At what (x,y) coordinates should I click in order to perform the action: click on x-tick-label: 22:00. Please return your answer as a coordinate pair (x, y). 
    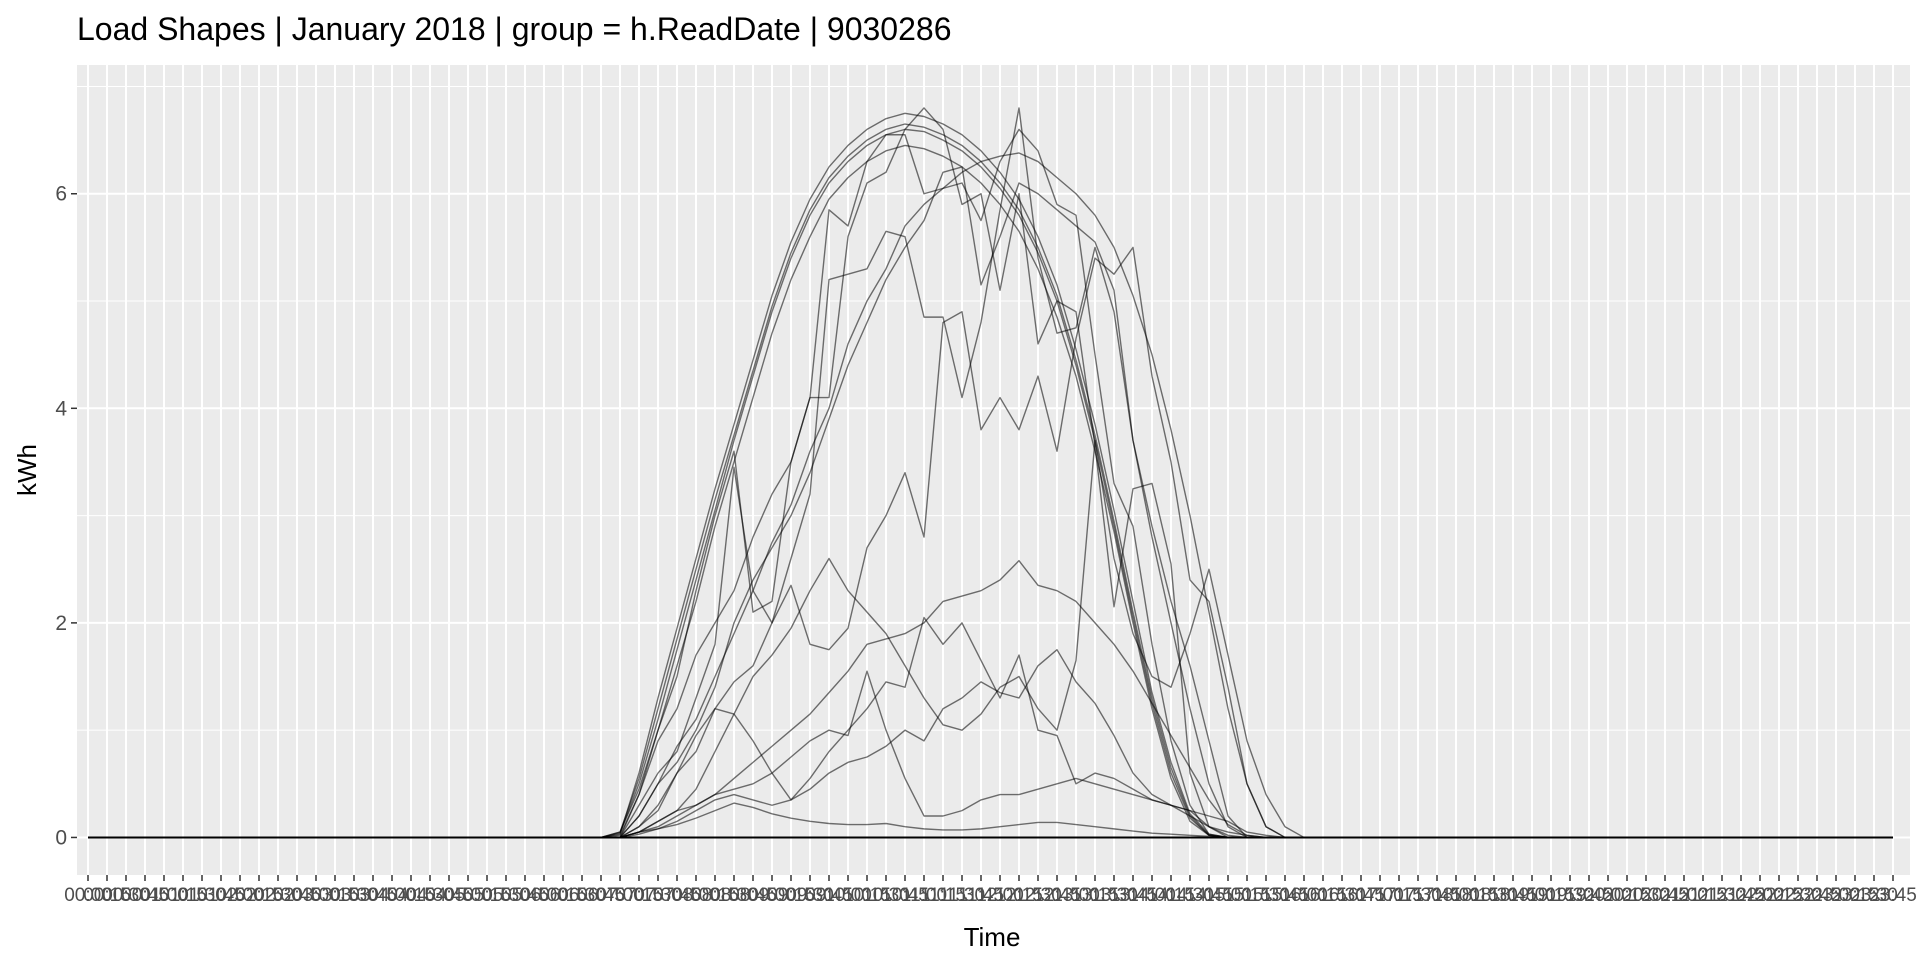
    Looking at the image, I should click on (1760, 895).